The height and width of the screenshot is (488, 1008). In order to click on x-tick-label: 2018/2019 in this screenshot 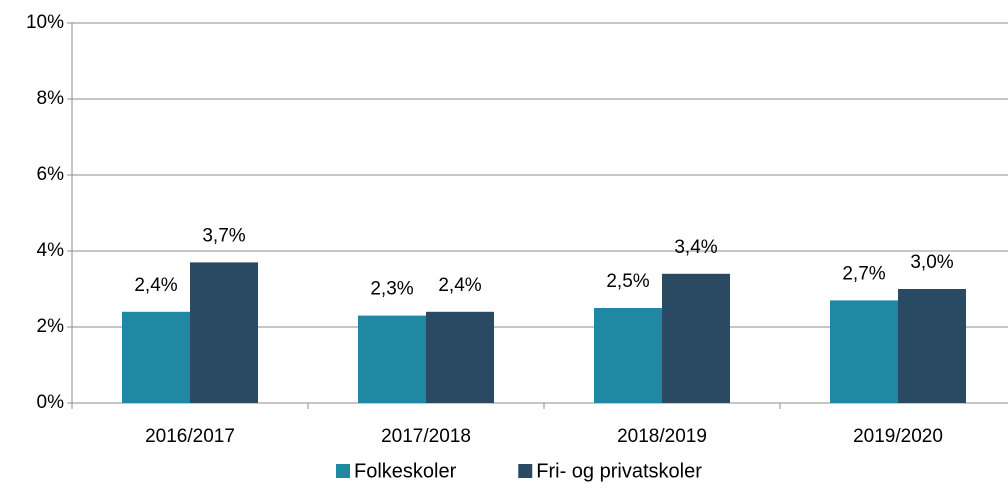, I will do `click(662, 436)`.